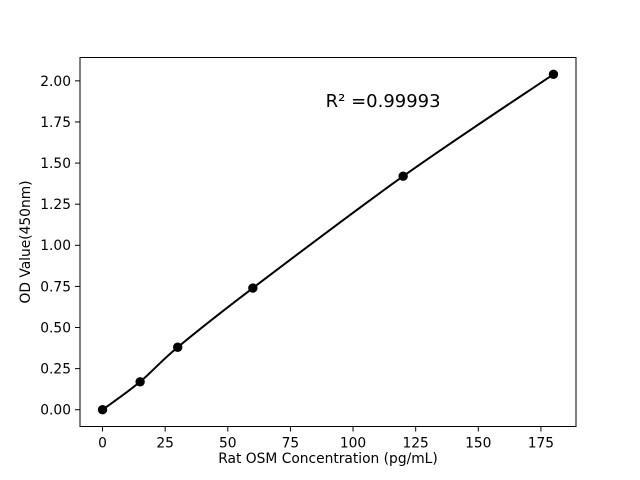 Image resolution: width=640 pixels, height=480 pixels. Describe the element at coordinates (55, 328) in the screenshot. I see `y-tick-label: 0.50` at that location.